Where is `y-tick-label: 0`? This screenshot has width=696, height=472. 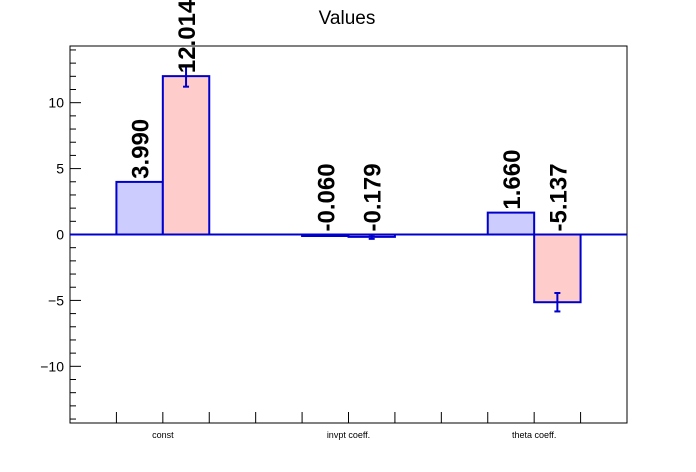
y-tick-label: 0 is located at coordinates (60, 235).